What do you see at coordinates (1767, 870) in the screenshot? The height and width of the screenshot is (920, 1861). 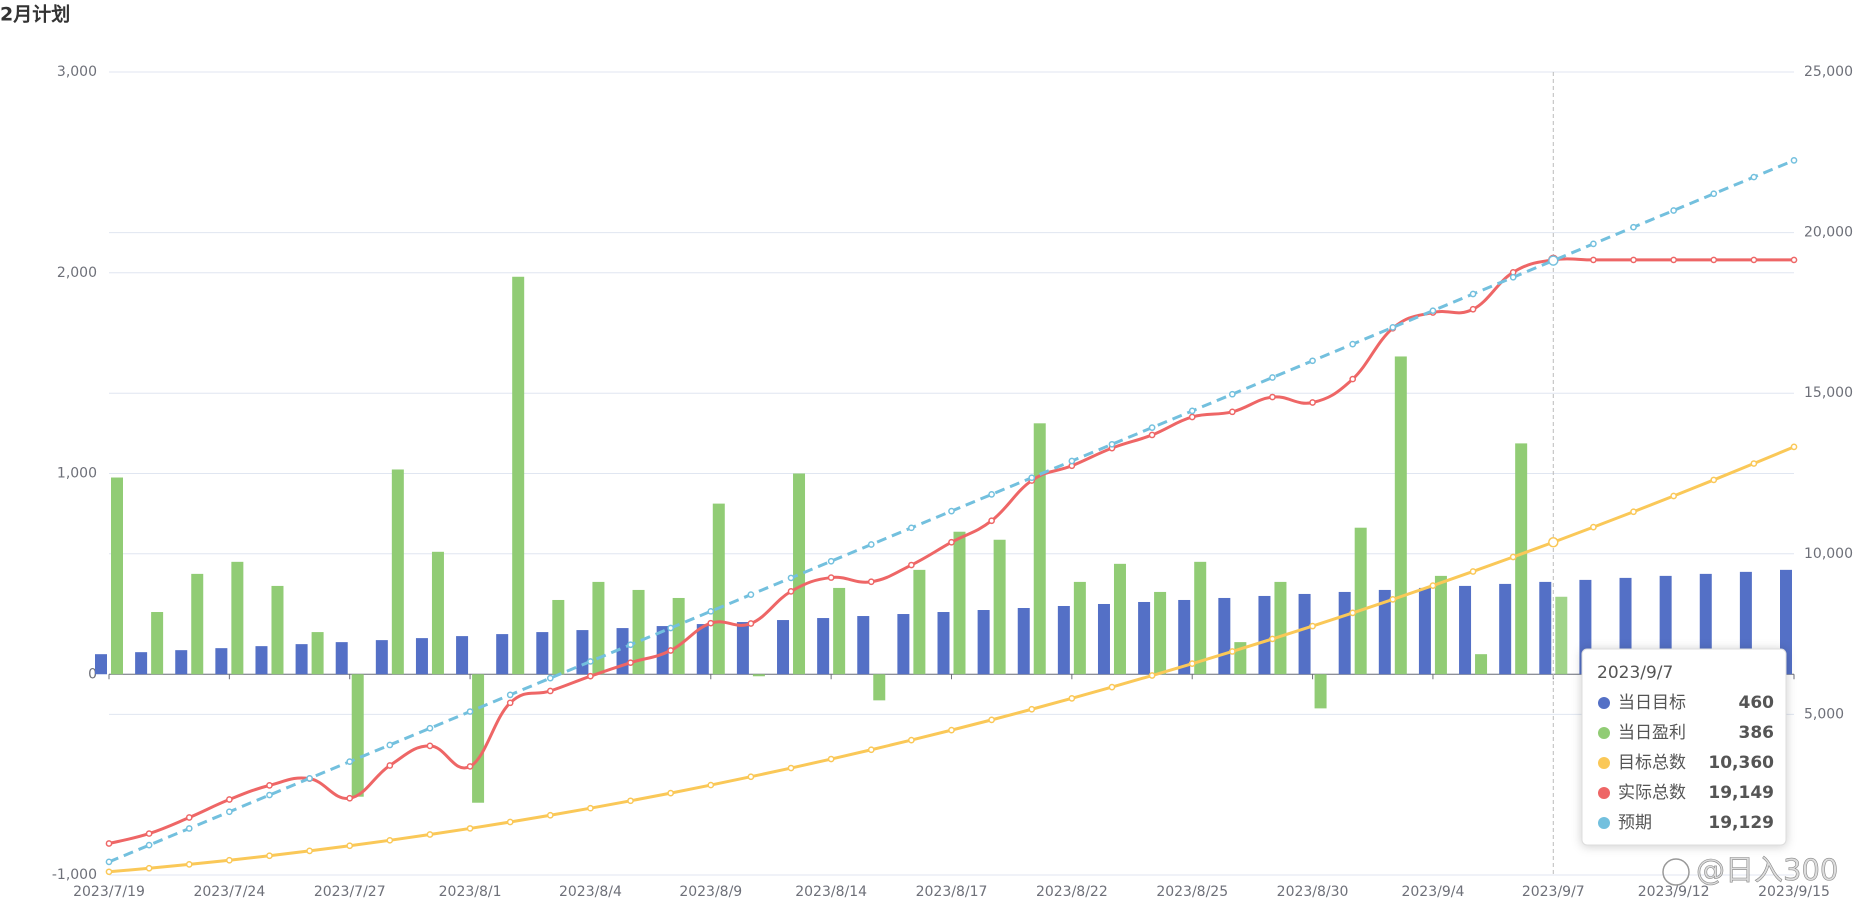 I see `watermark: @日入300` at bounding box center [1767, 870].